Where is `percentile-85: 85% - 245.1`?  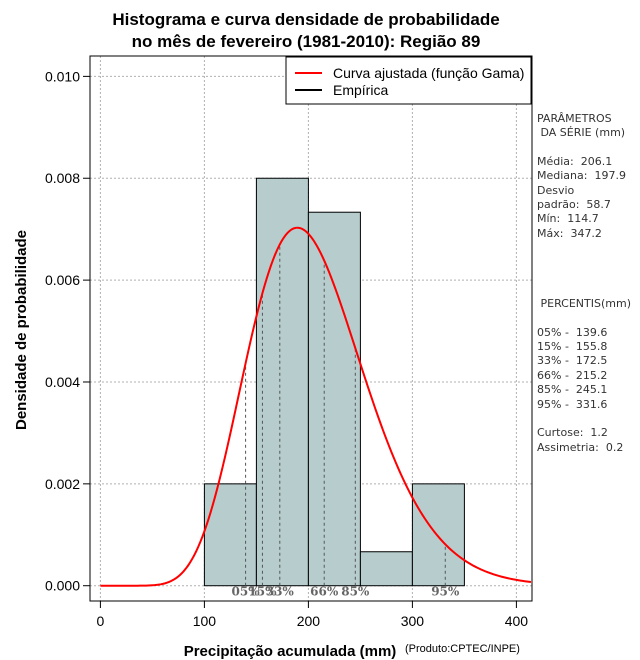
percentile-85: 85% - 245.1 is located at coordinates (572, 390).